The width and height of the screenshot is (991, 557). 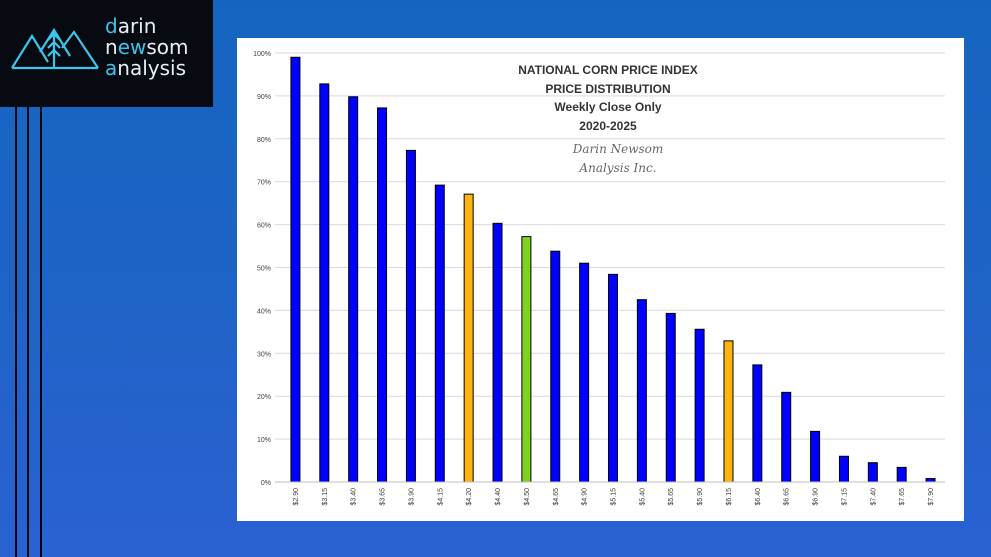 I want to click on title-line-4: 2020-2025, so click(x=608, y=126).